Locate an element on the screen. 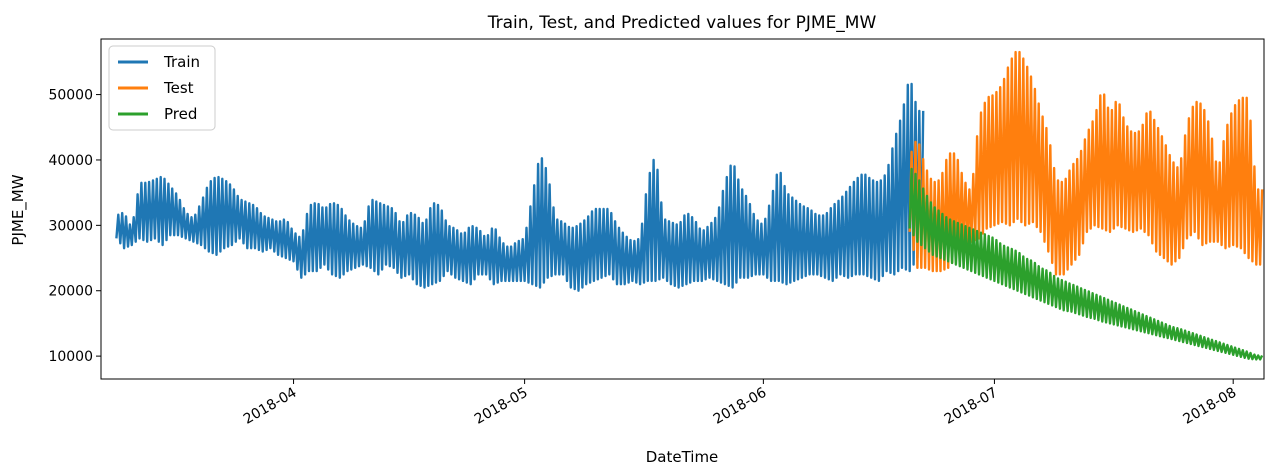 The height and width of the screenshot is (468, 1276). x-axis: 2018-04 2018-05 2018-06 2018-07 2018-08 is located at coordinates (740, 403).